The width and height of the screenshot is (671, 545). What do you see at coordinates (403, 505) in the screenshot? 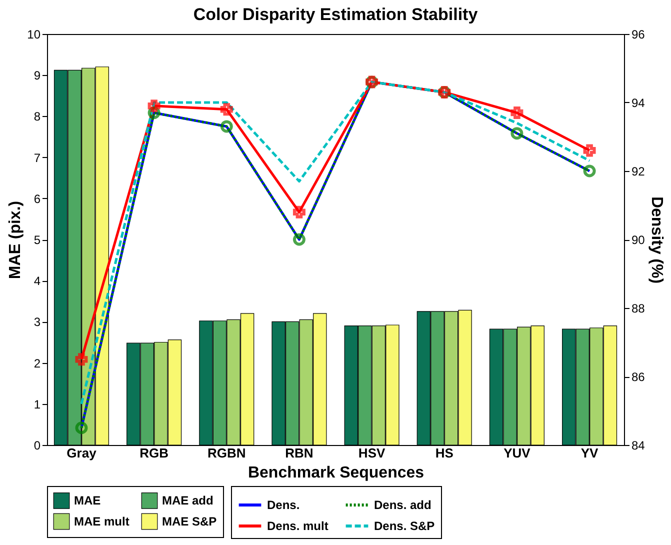
I see `legend-label: Dens. add` at bounding box center [403, 505].